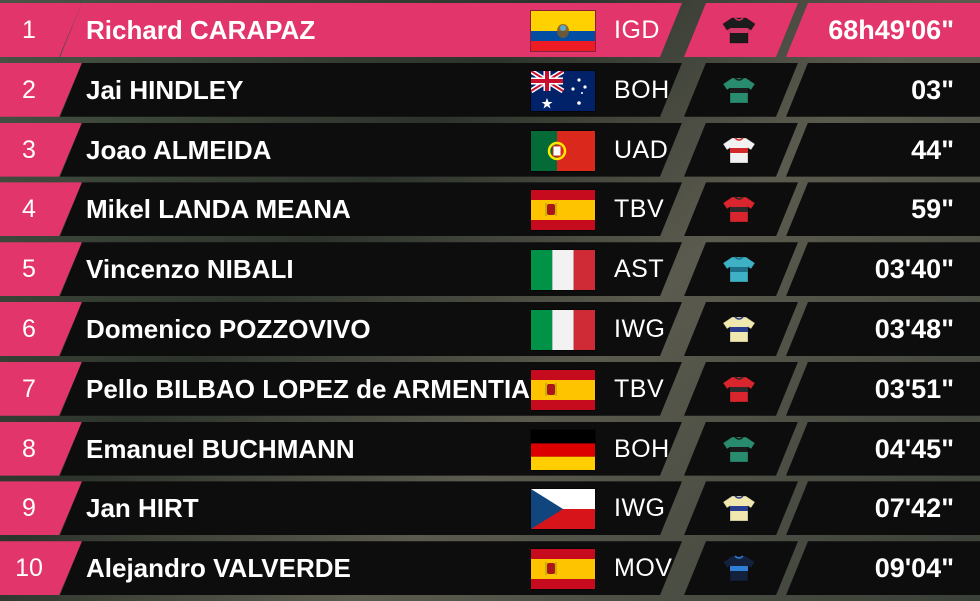 The image size is (980, 601). I want to click on time-gap: 03", so click(932, 89).